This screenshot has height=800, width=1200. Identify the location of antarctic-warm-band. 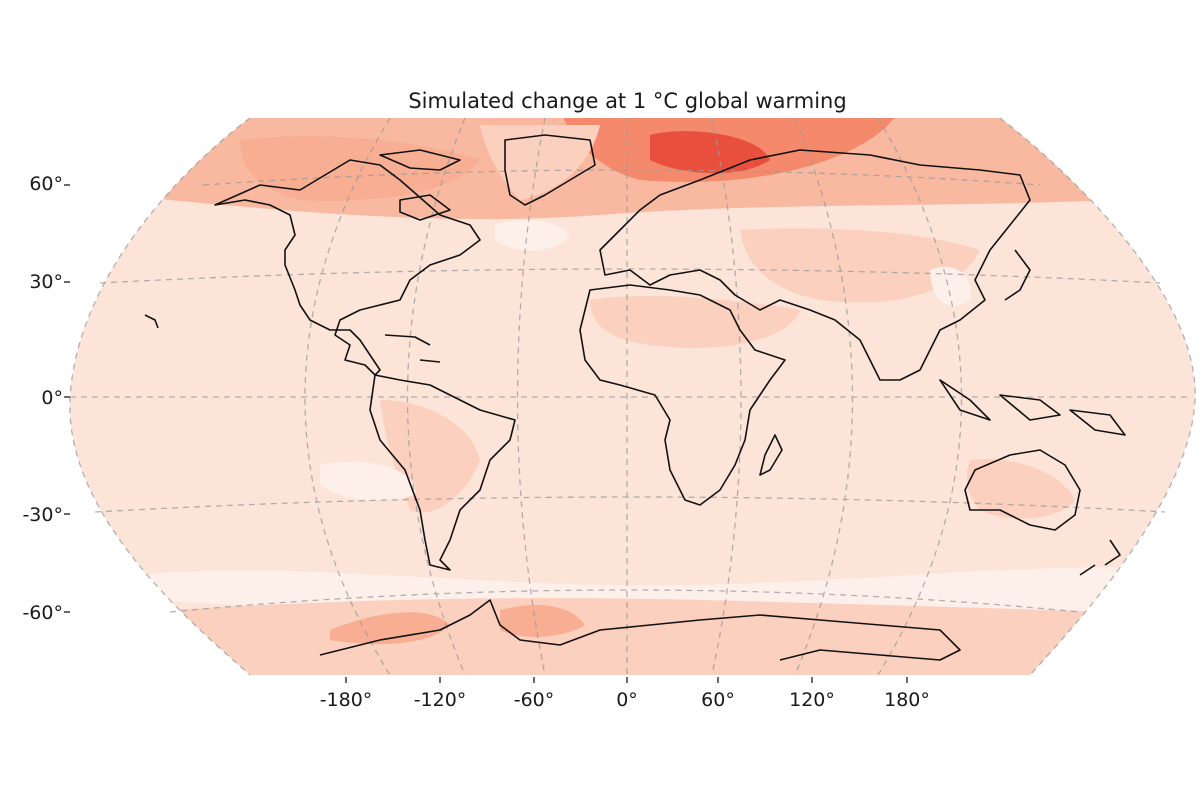
(648, 636).